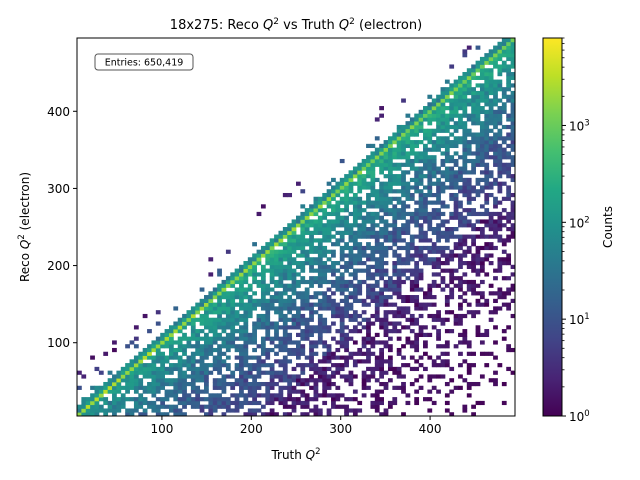 Image resolution: width=640 pixels, height=480 pixels. What do you see at coordinates (161, 429) in the screenshot?
I see `x-tick-label: 100` at bounding box center [161, 429].